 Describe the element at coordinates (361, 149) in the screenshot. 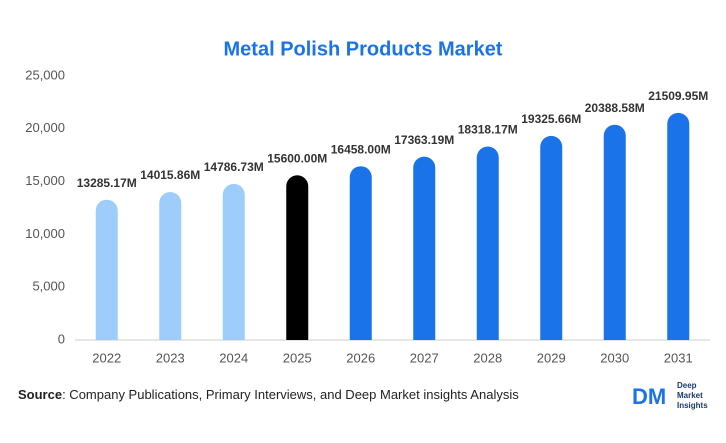

I see `value-label: 16458.00M` at that location.